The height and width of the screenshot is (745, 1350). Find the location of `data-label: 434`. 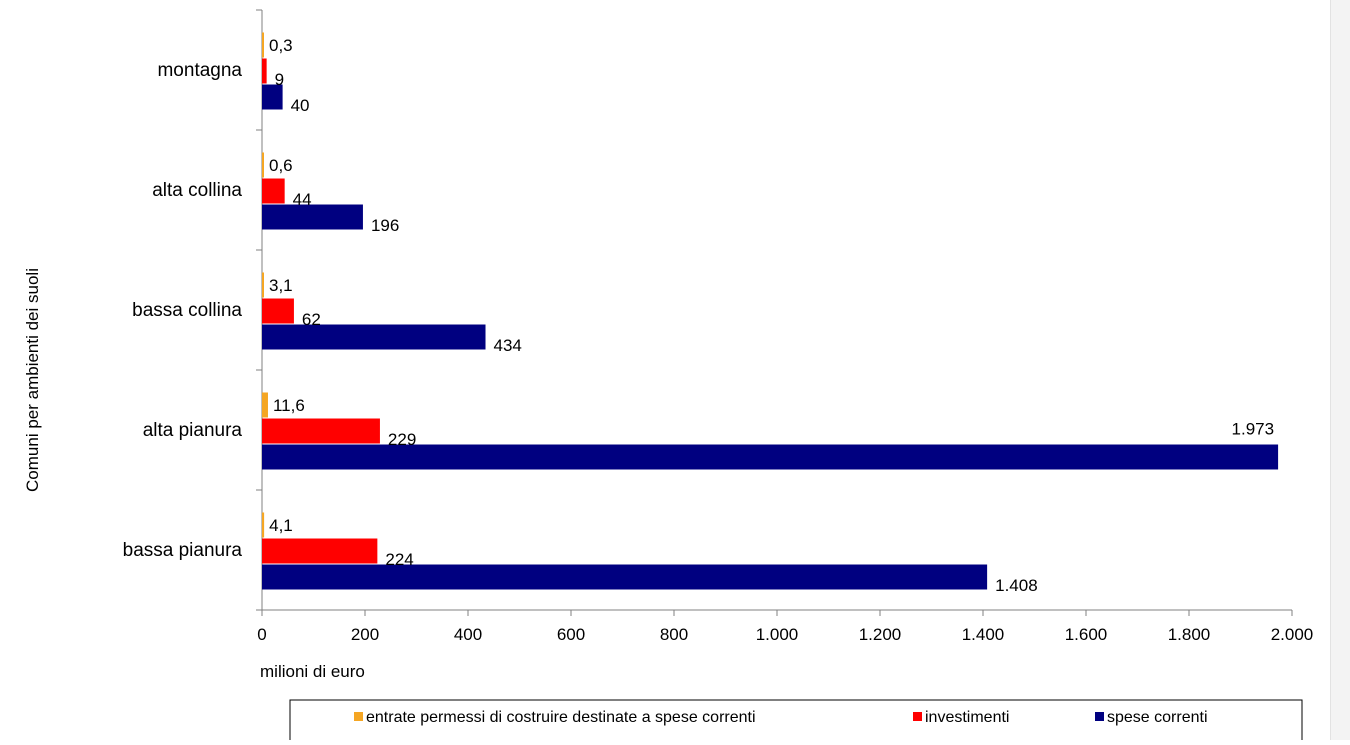

data-label: 434 is located at coordinates (508, 345).